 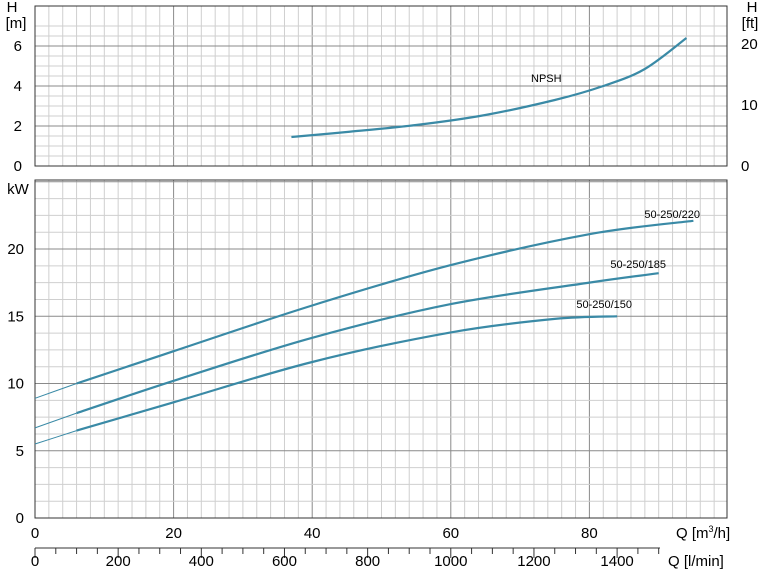 What do you see at coordinates (745, 166) in the screenshot?
I see `y2-tick-label: 0` at bounding box center [745, 166].